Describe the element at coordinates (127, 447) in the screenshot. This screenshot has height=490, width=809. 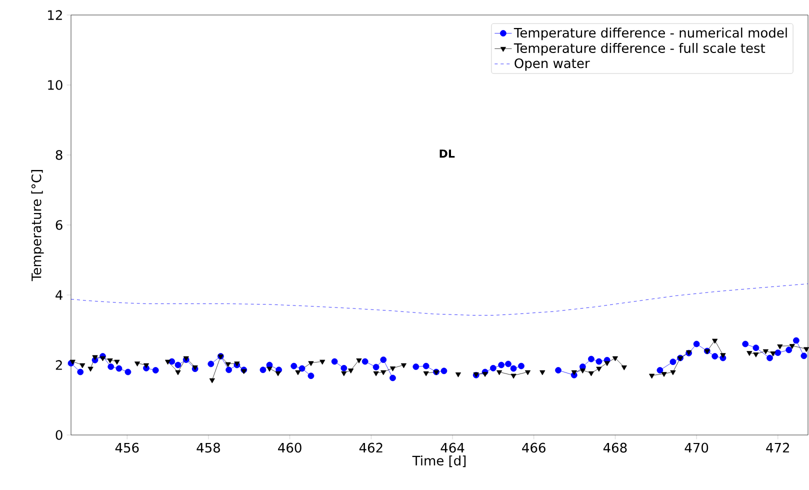
I see `x-tick-label: 456` at that location.